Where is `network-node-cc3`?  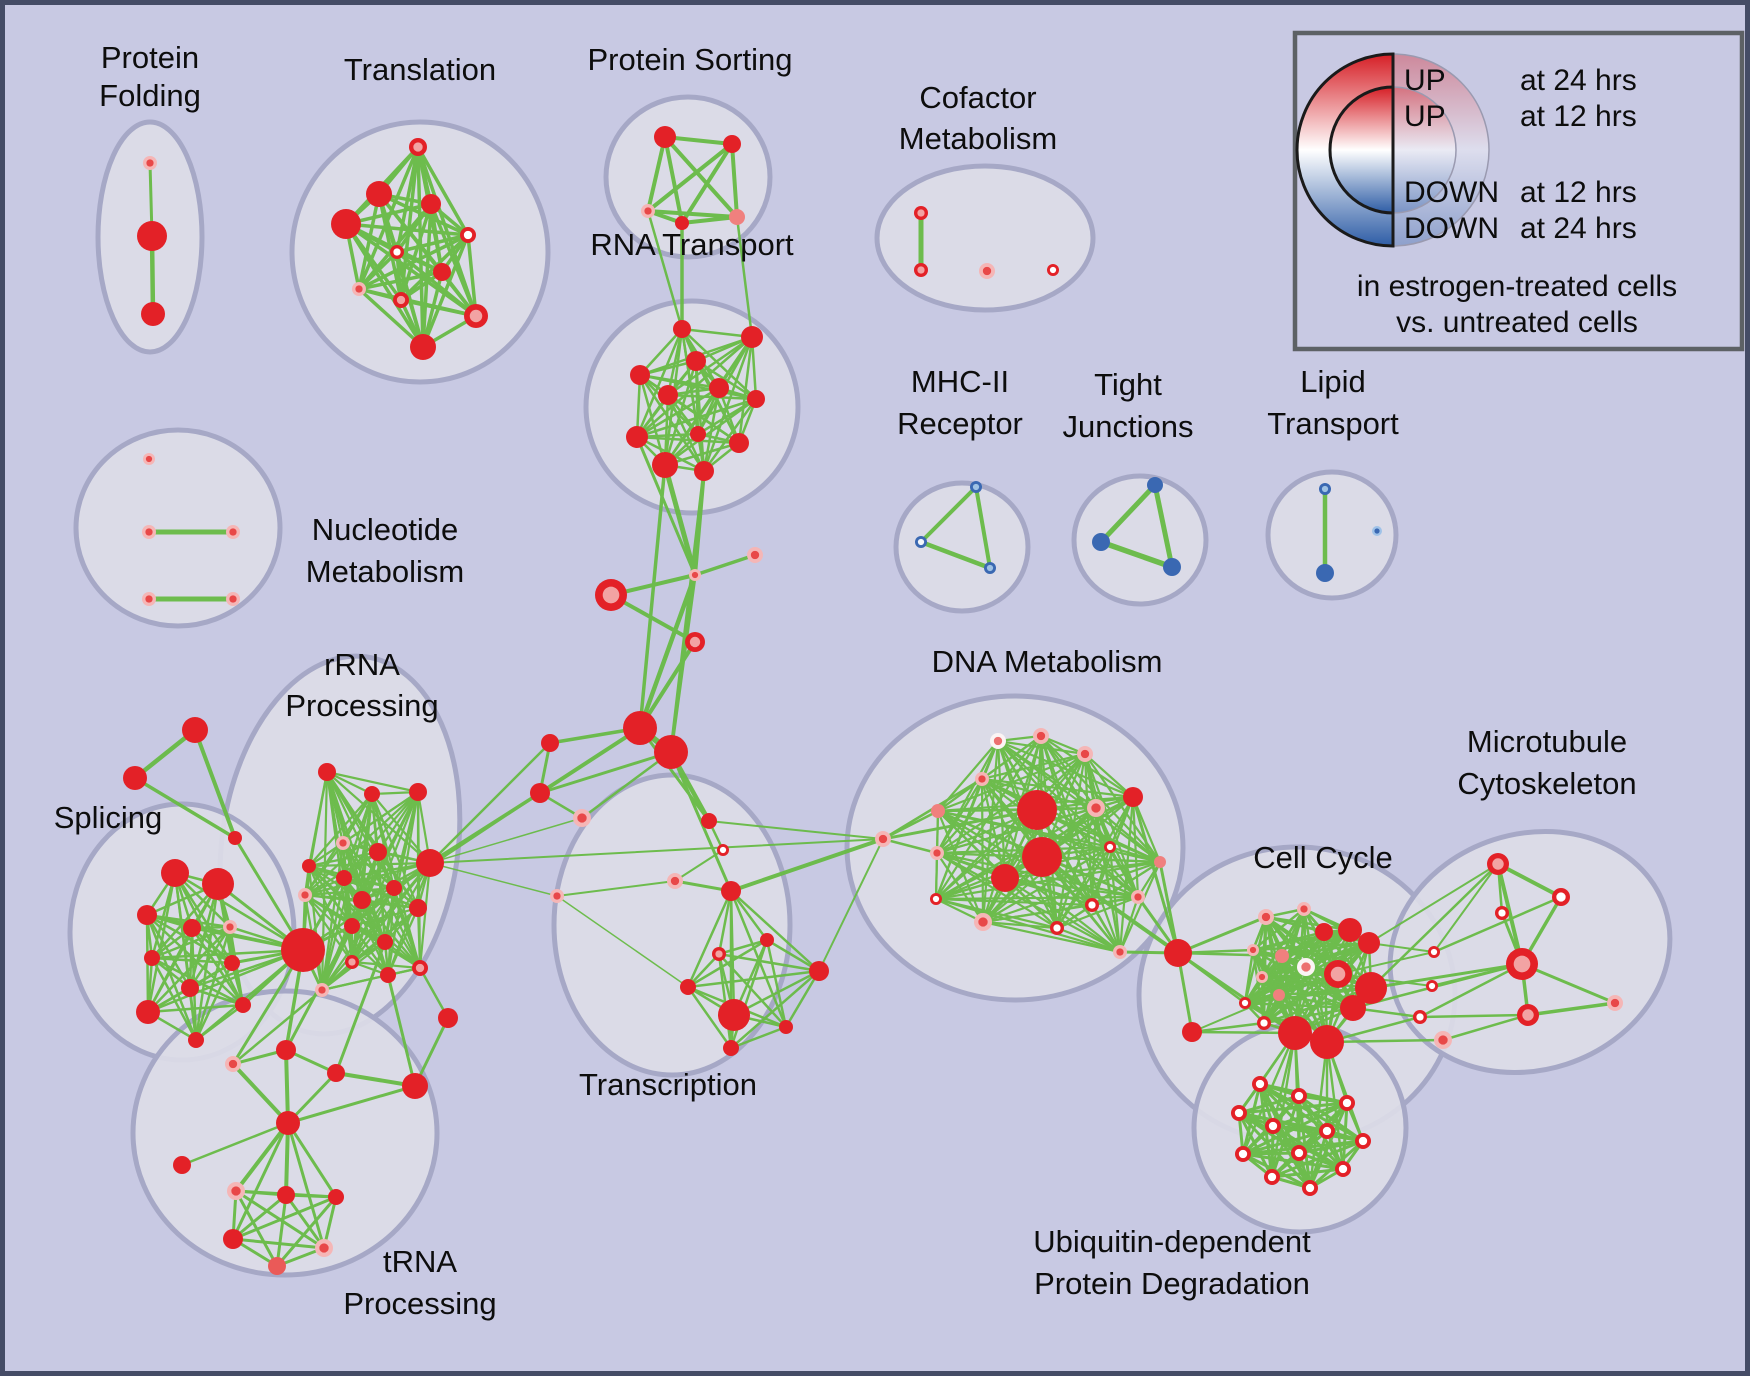
network-node-cc3 is located at coordinates (1324, 932).